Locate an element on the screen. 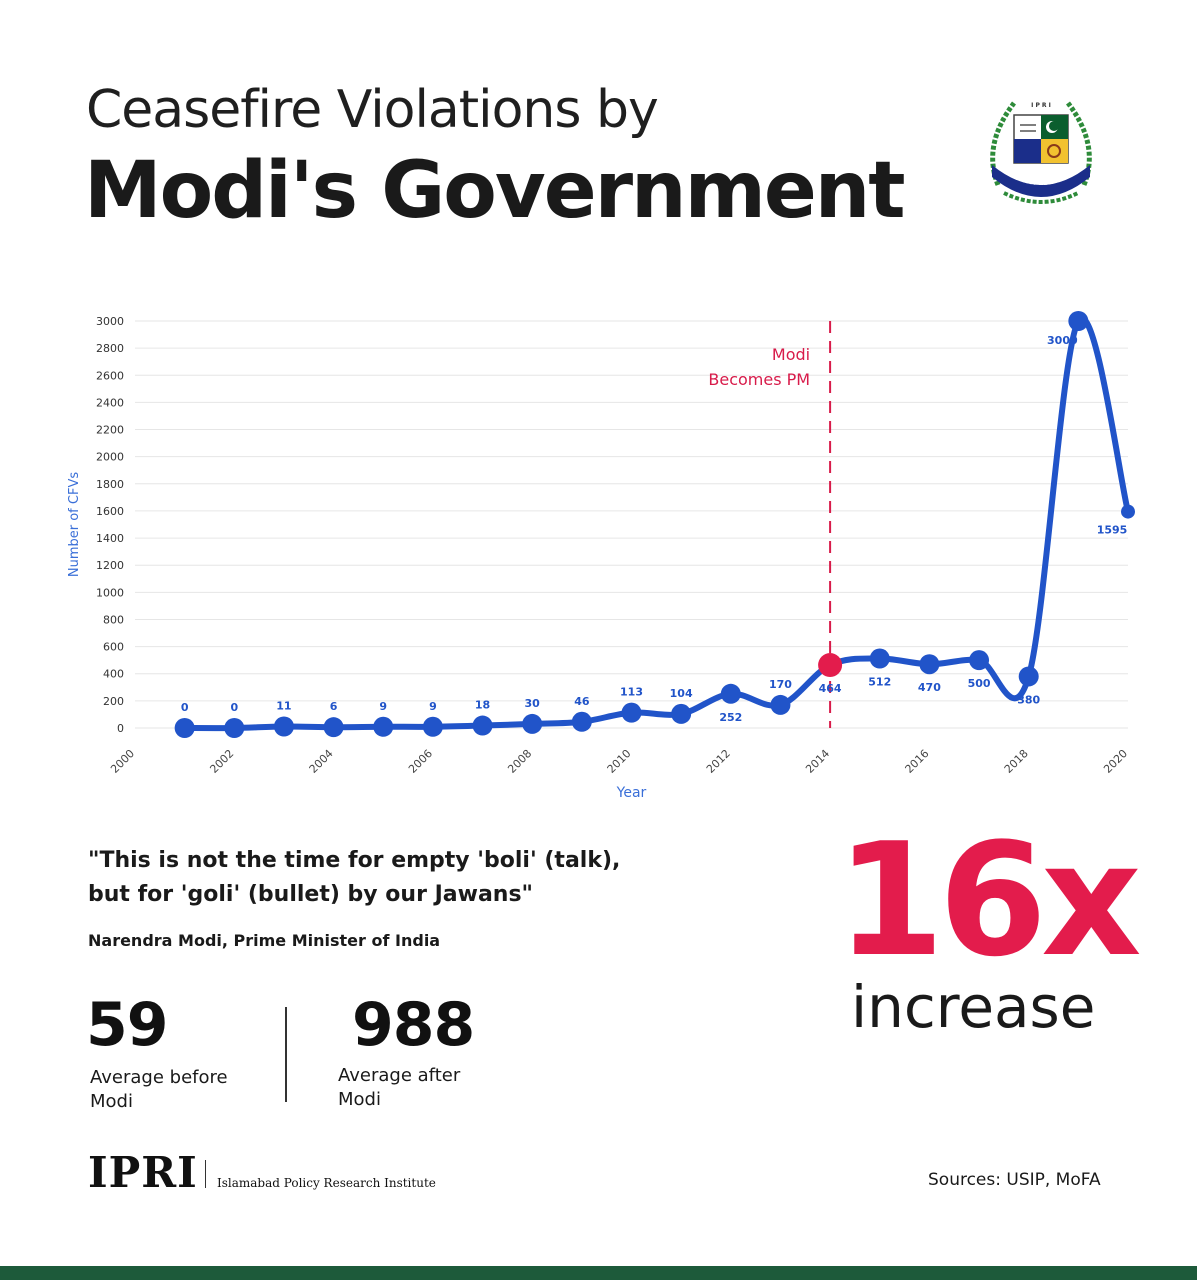  y-axis-title: Number of CFVs is located at coordinates (74, 524).